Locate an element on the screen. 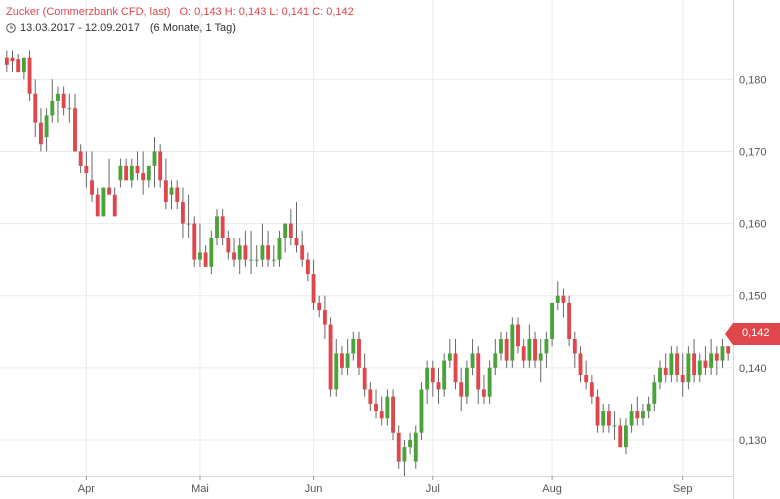 The width and height of the screenshot is (780, 499). last-price-tag: 0,142 is located at coordinates (752, 334).